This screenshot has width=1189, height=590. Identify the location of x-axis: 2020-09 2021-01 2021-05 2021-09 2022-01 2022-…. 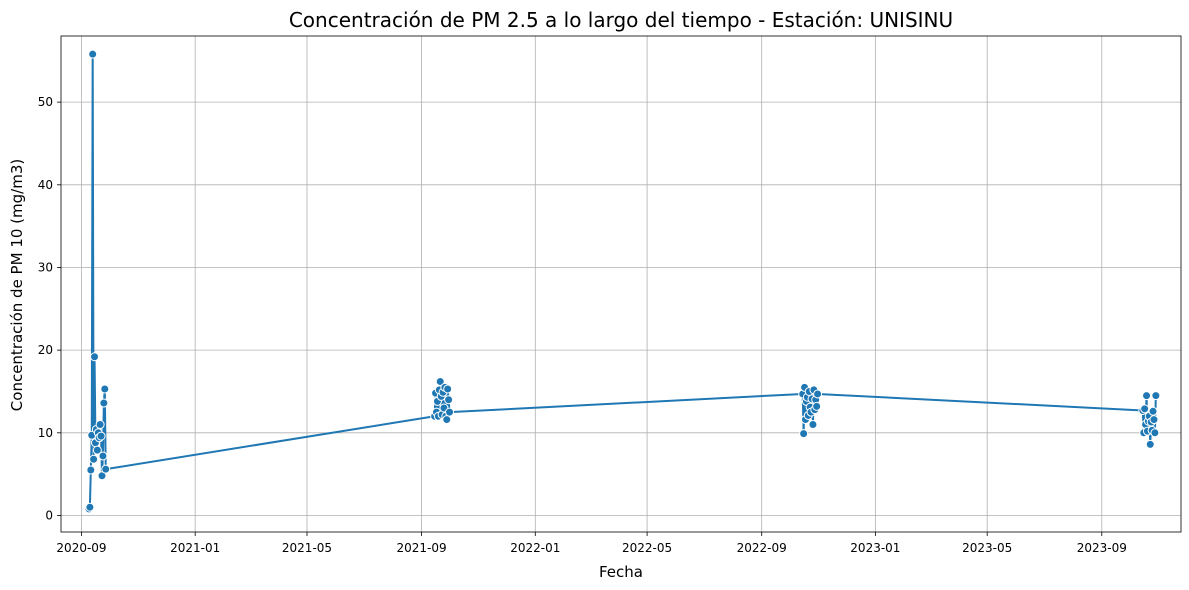
(591, 543).